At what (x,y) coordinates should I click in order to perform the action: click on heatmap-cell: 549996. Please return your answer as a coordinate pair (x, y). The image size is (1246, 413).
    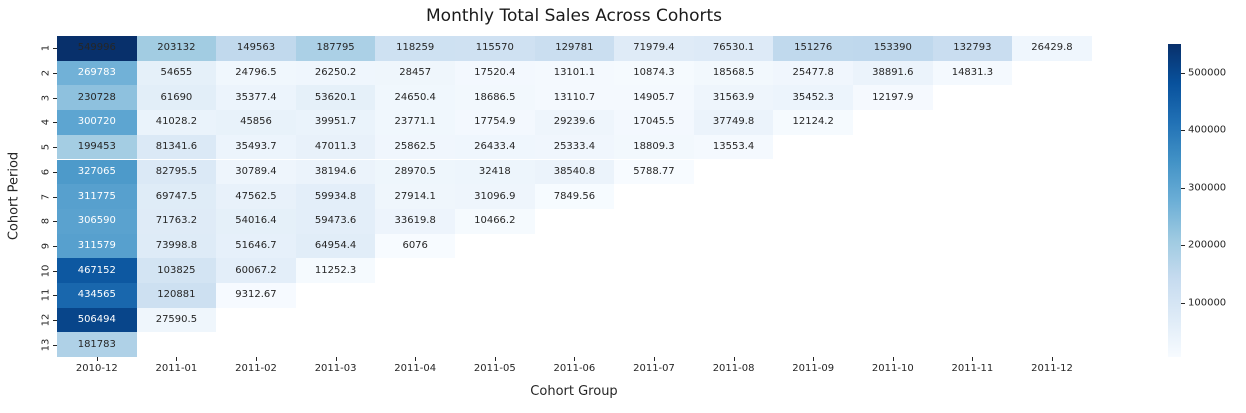
    Looking at the image, I should click on (97, 48).